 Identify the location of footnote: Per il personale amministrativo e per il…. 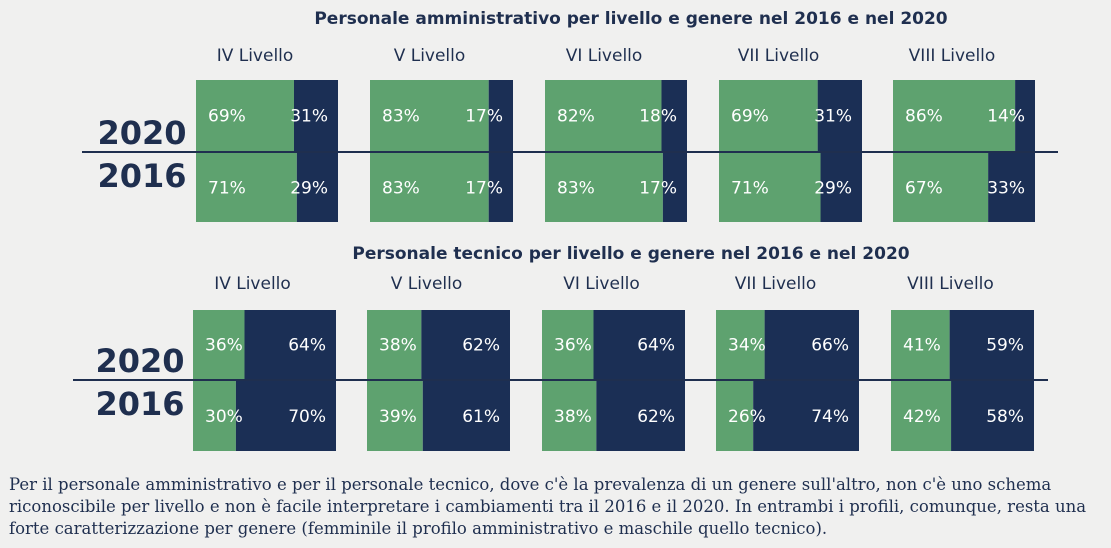
(548, 506).